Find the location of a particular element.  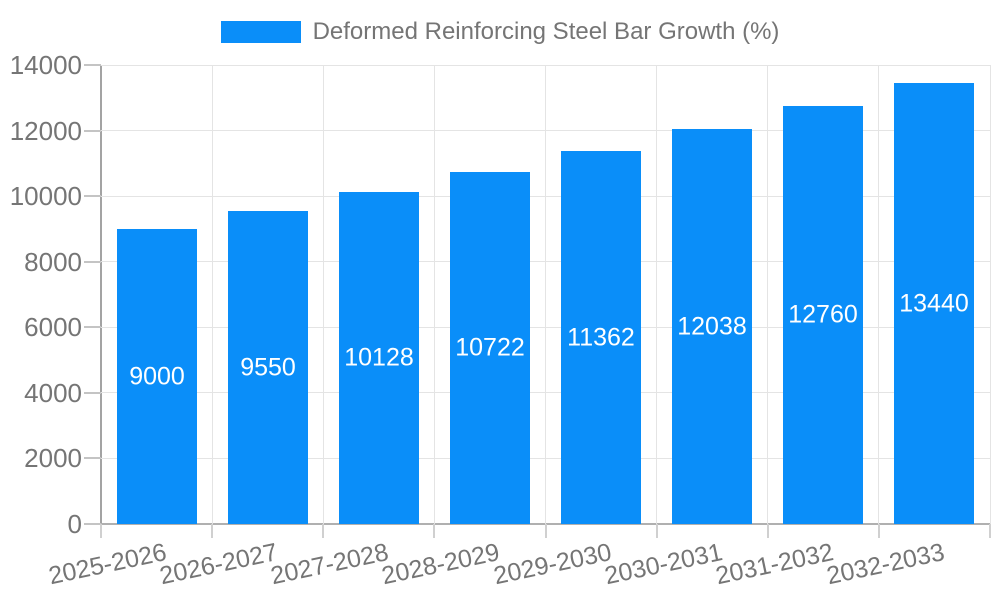

bar-value-label: 9000 is located at coordinates (157, 376).